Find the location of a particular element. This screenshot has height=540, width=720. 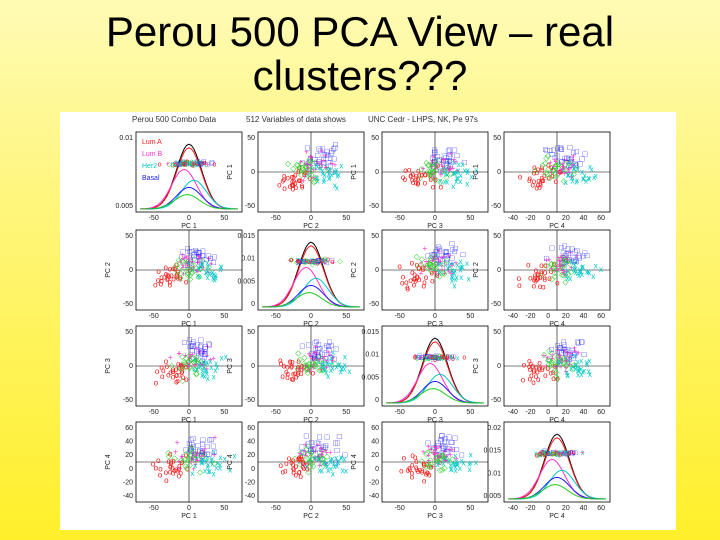

x-tick-label: -40 is located at coordinates (513, 508).